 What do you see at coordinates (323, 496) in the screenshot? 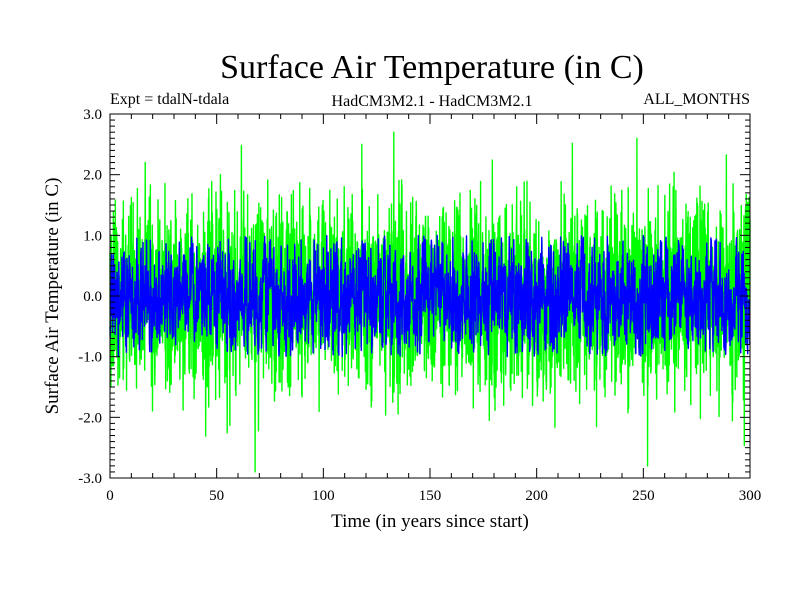
I see `x-tick-label: 100` at bounding box center [323, 496].